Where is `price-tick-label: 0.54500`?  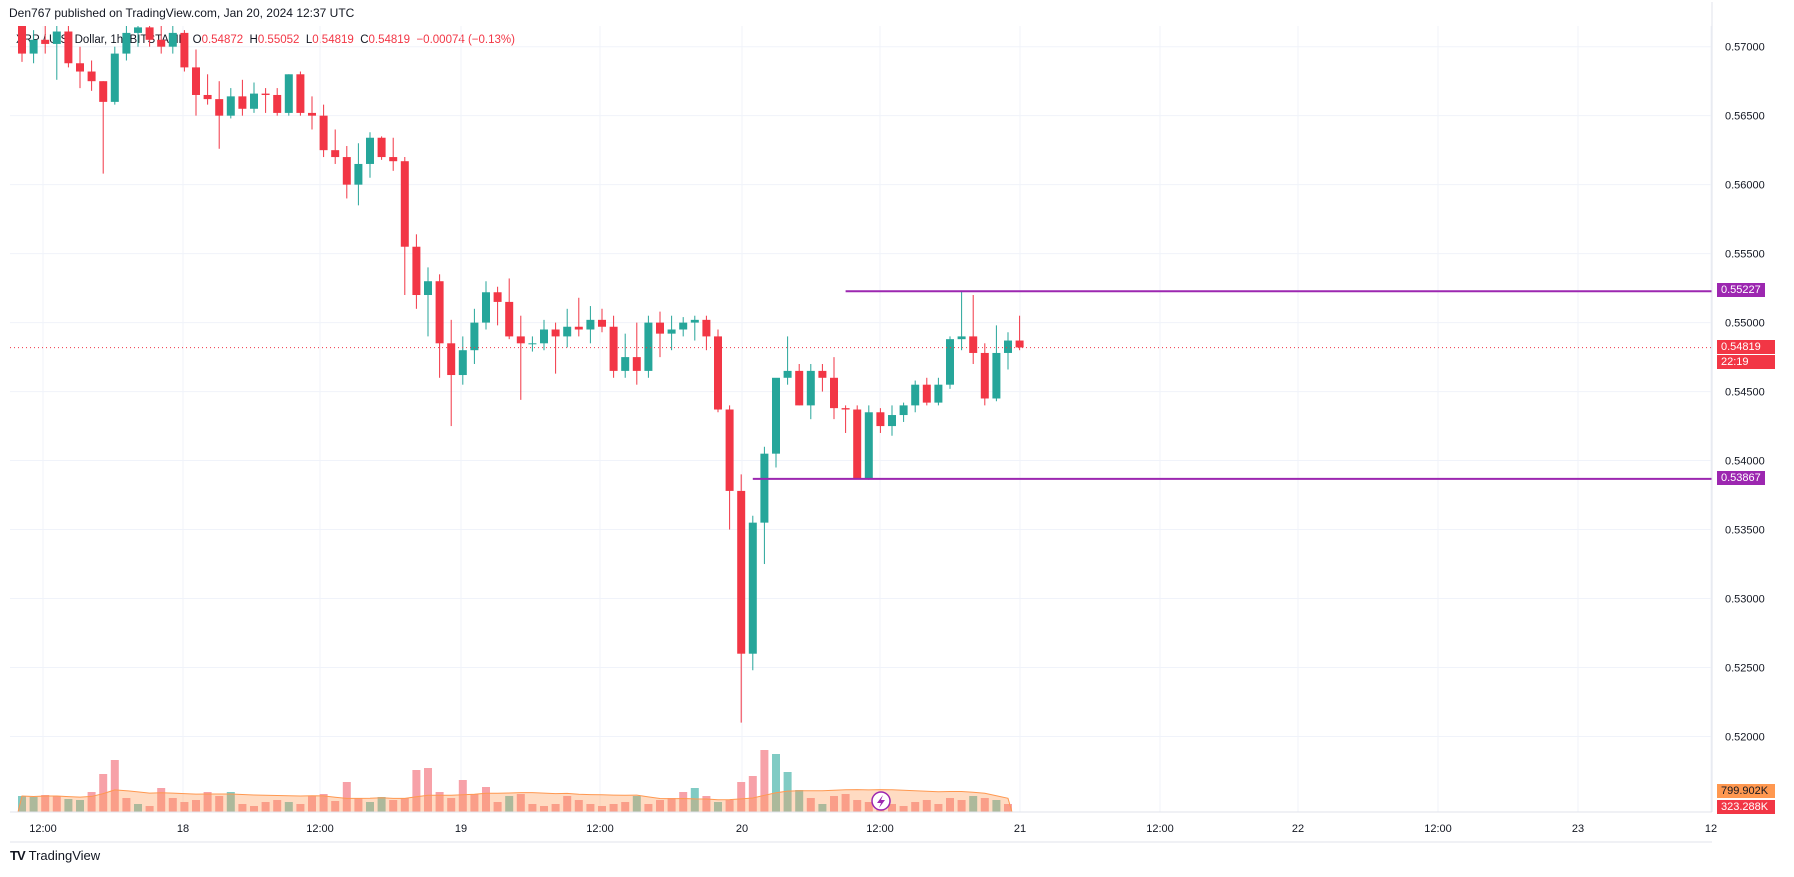
price-tick-label: 0.54500 is located at coordinates (1745, 393).